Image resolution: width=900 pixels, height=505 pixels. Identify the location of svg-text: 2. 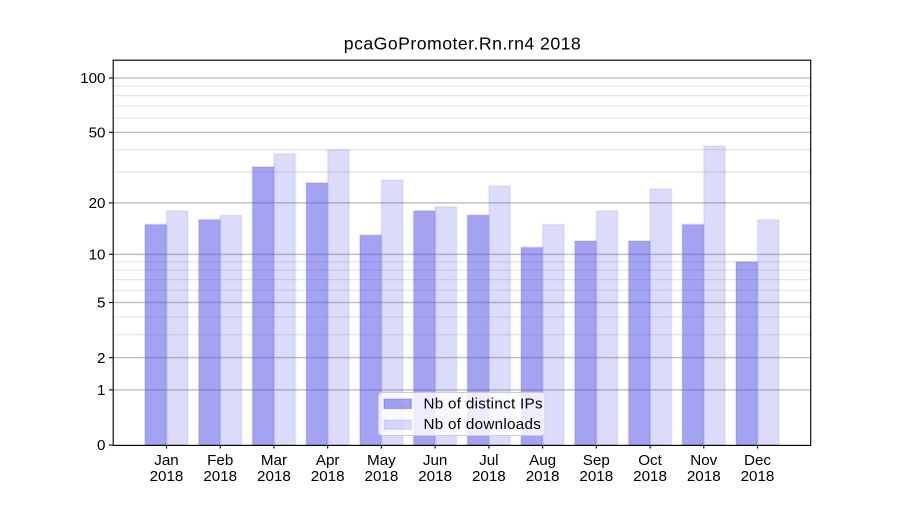
(101, 358).